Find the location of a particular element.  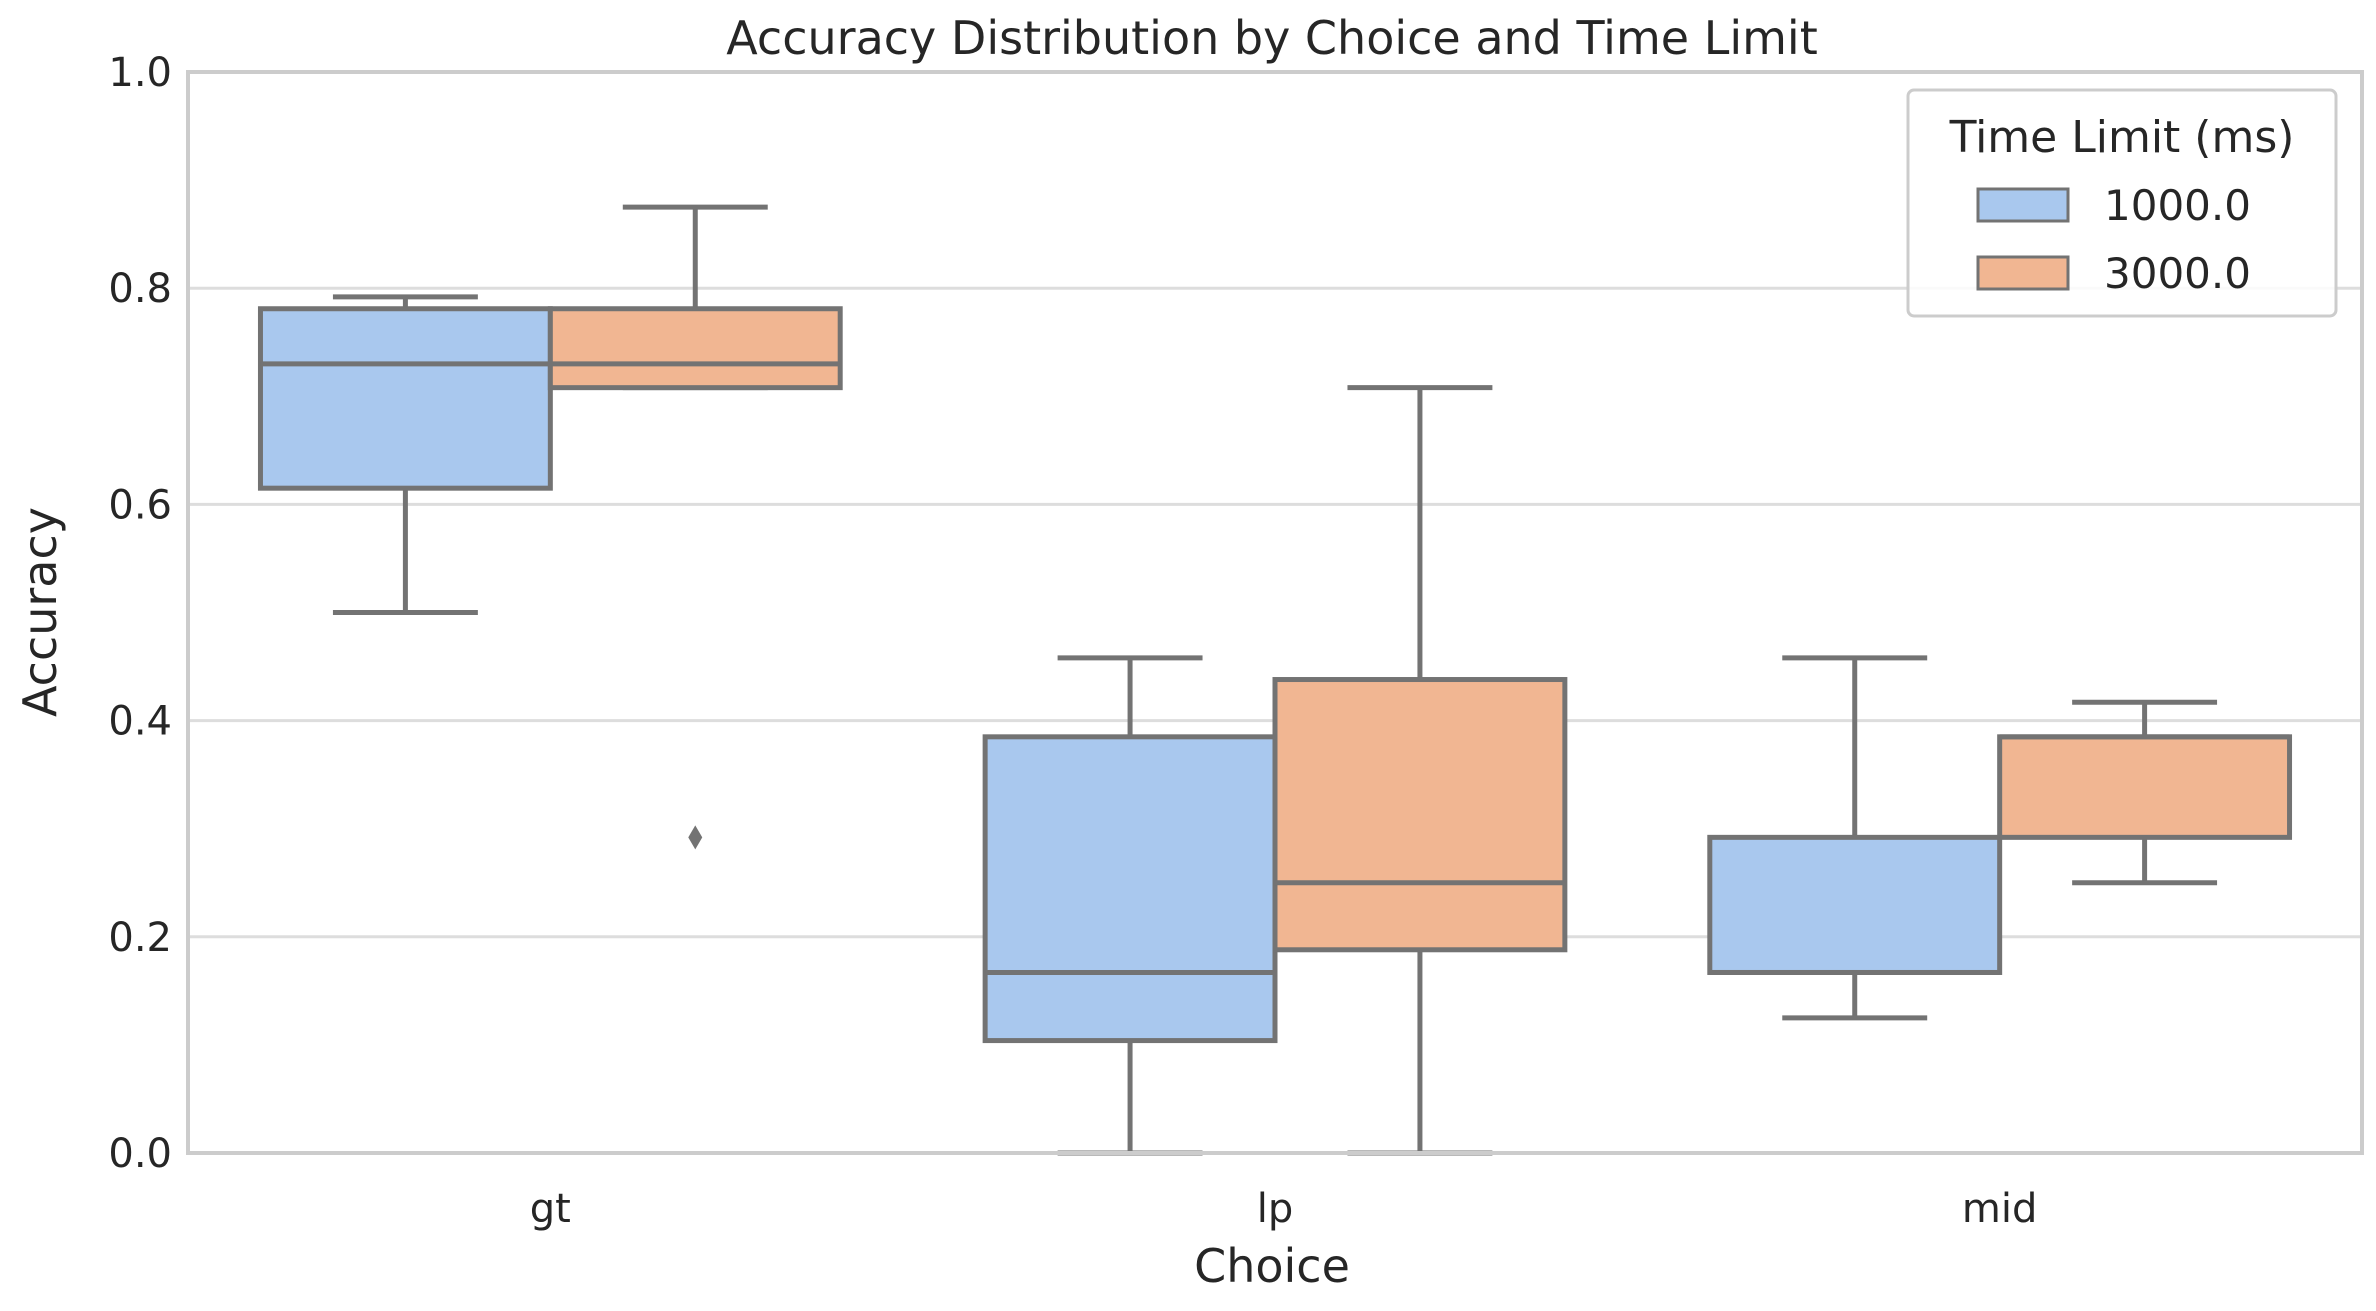

x-axis-ticks: gt lp mid is located at coordinates (1284, 1209).